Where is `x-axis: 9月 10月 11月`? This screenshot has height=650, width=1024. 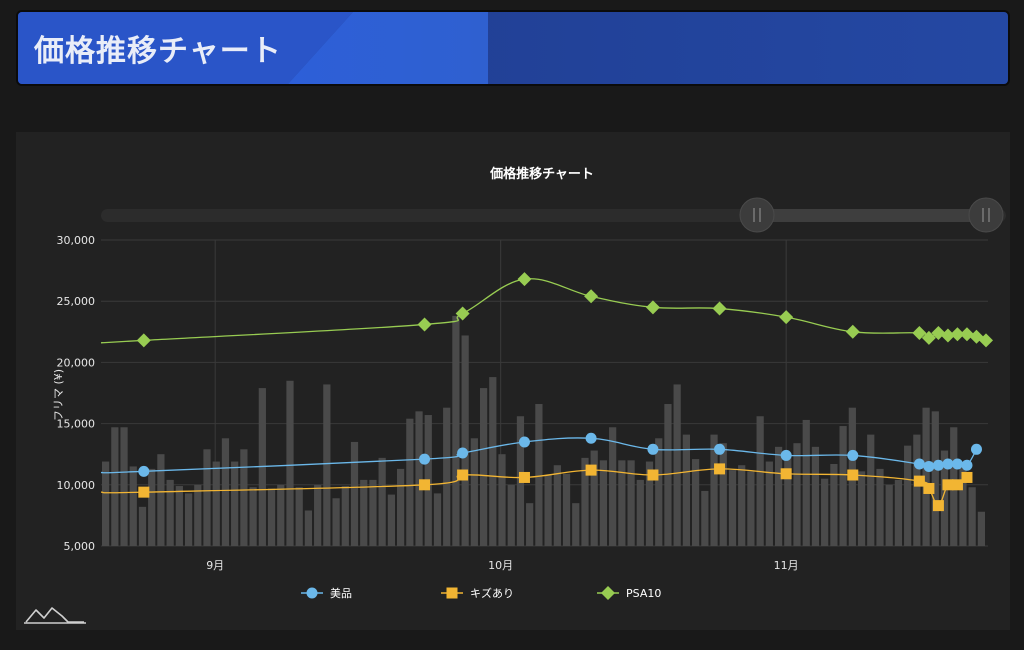 x-axis: 9月 10月 11月 is located at coordinates (502, 565).